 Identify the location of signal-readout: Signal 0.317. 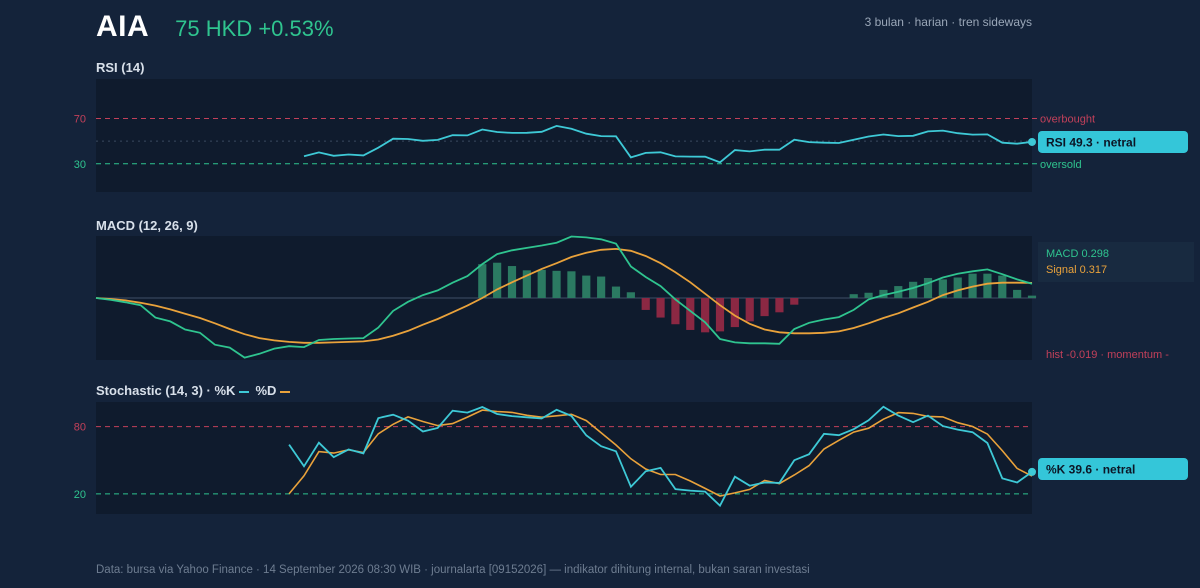
(1076, 270).